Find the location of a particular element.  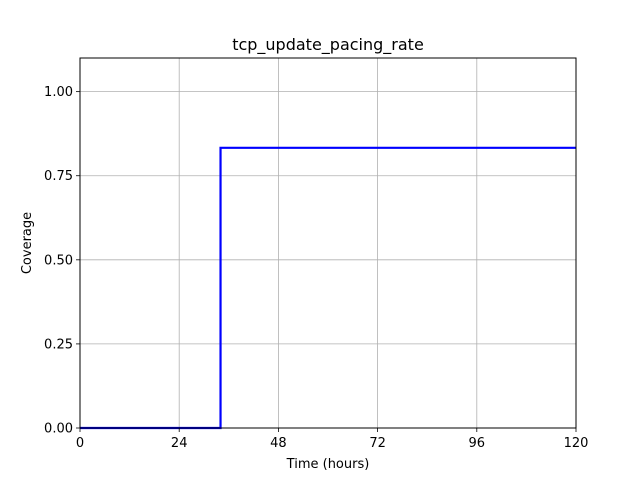

y-axis-label: Coverage is located at coordinates (27, 243).